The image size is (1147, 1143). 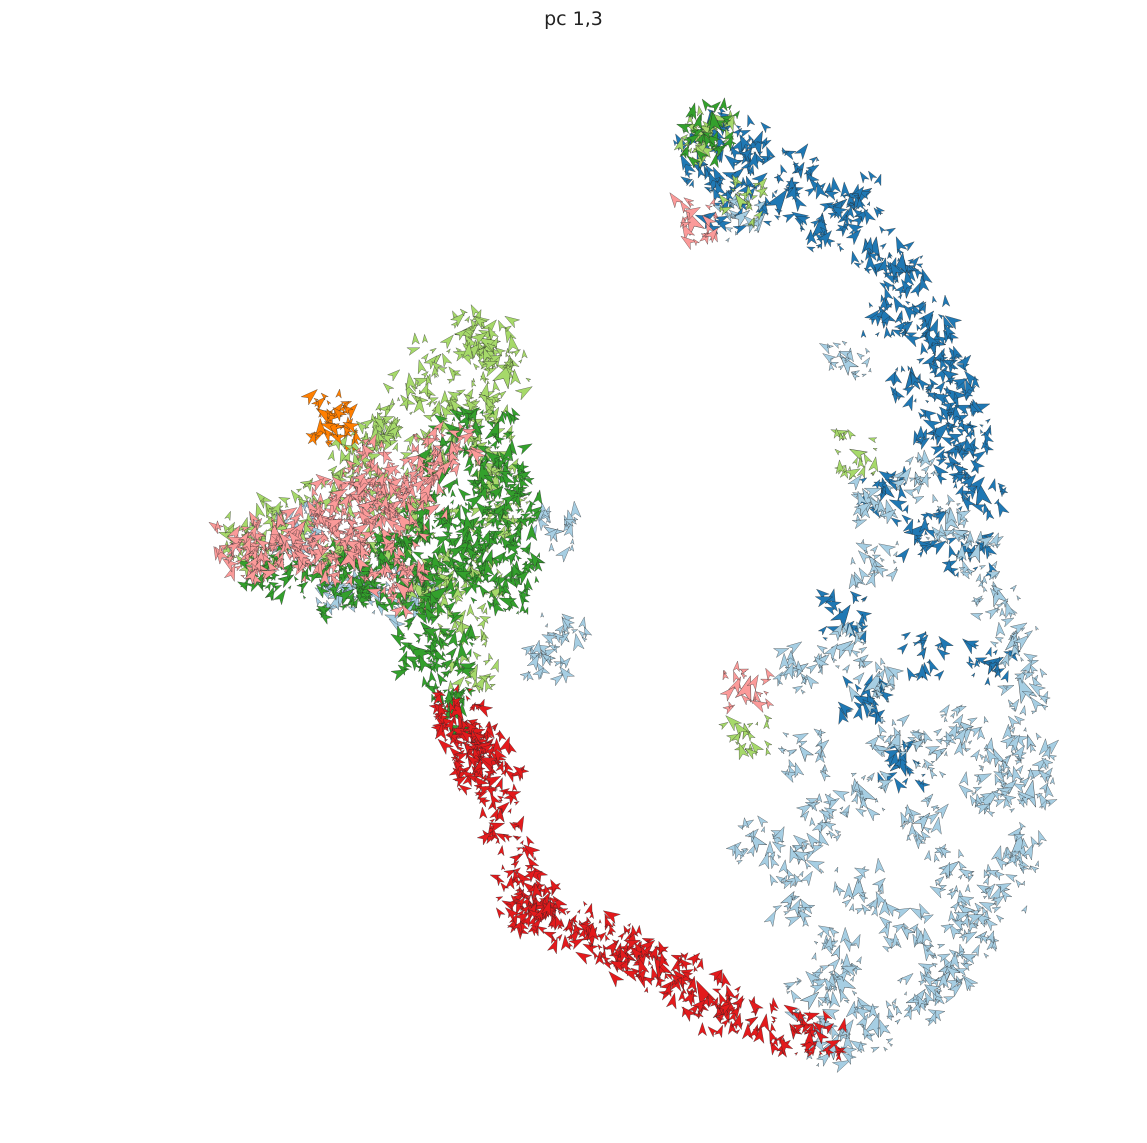 I want to click on data-point, so click(x=751, y=1022).